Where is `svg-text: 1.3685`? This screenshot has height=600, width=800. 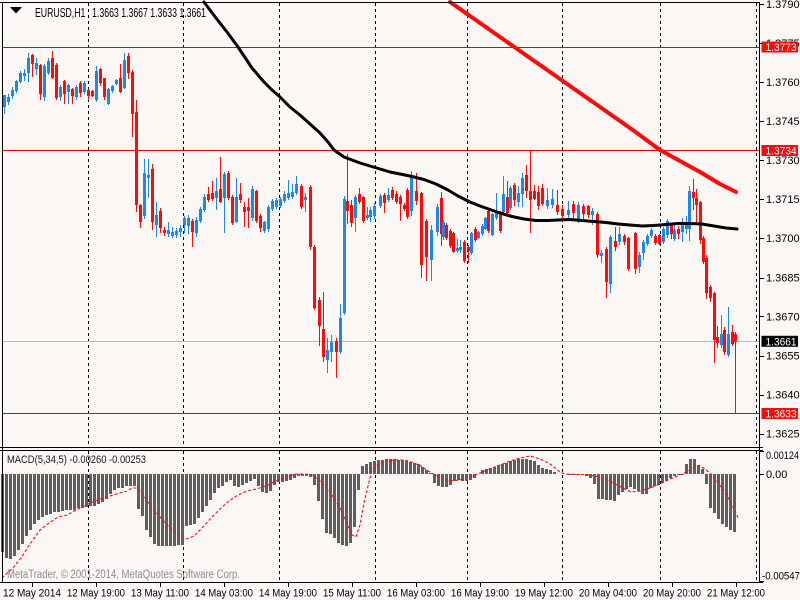 svg-text: 1.3685 is located at coordinates (783, 278).